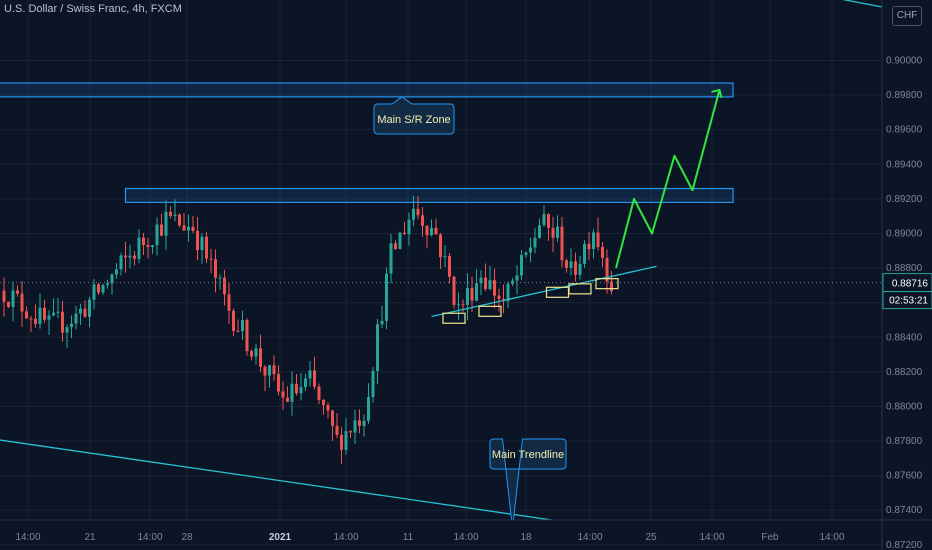 The width and height of the screenshot is (932, 550). What do you see at coordinates (904, 61) in the screenshot?
I see `y-tick-label: 0.90000` at bounding box center [904, 61].